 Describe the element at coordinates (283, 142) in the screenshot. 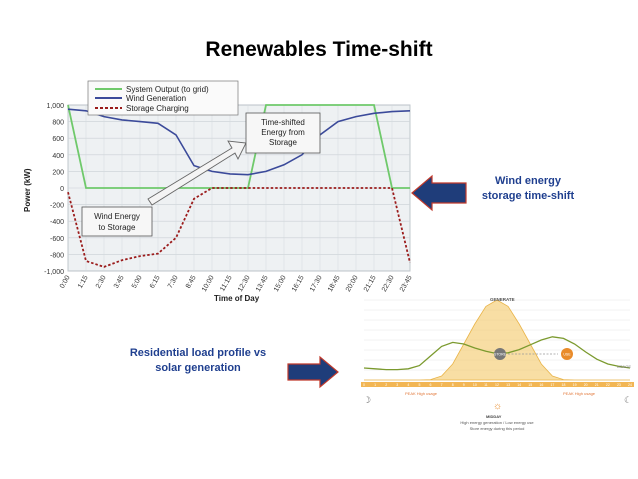

I see `svg-text: Storage` at that location.